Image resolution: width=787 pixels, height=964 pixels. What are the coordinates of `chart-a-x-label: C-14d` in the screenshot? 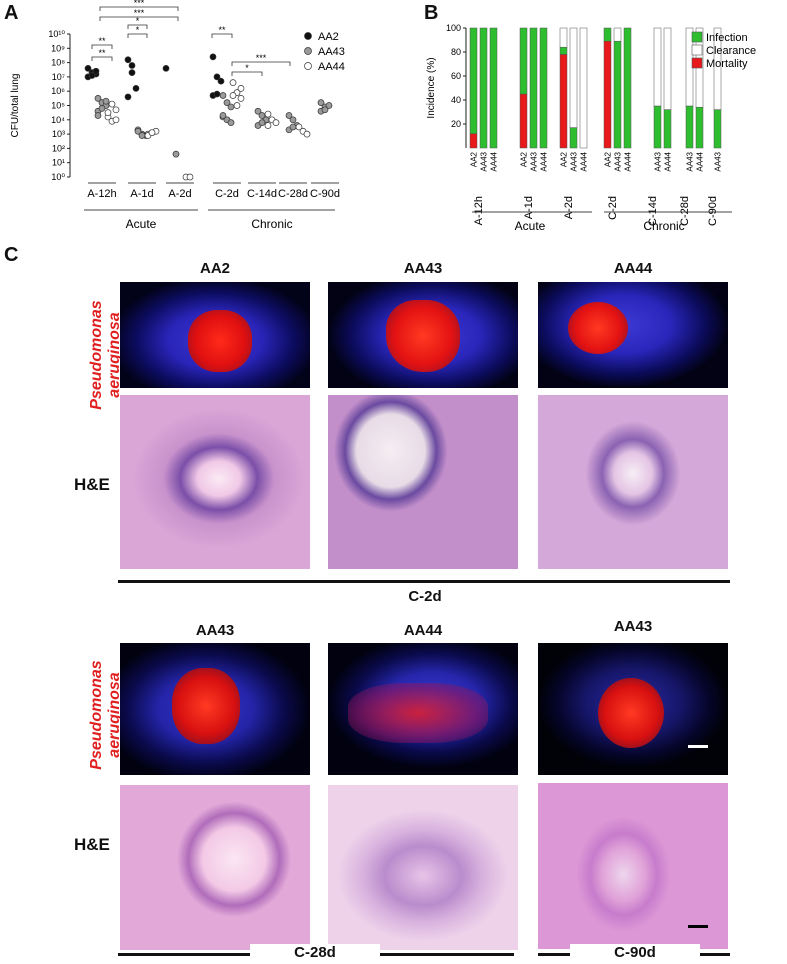 It's located at (262, 194).